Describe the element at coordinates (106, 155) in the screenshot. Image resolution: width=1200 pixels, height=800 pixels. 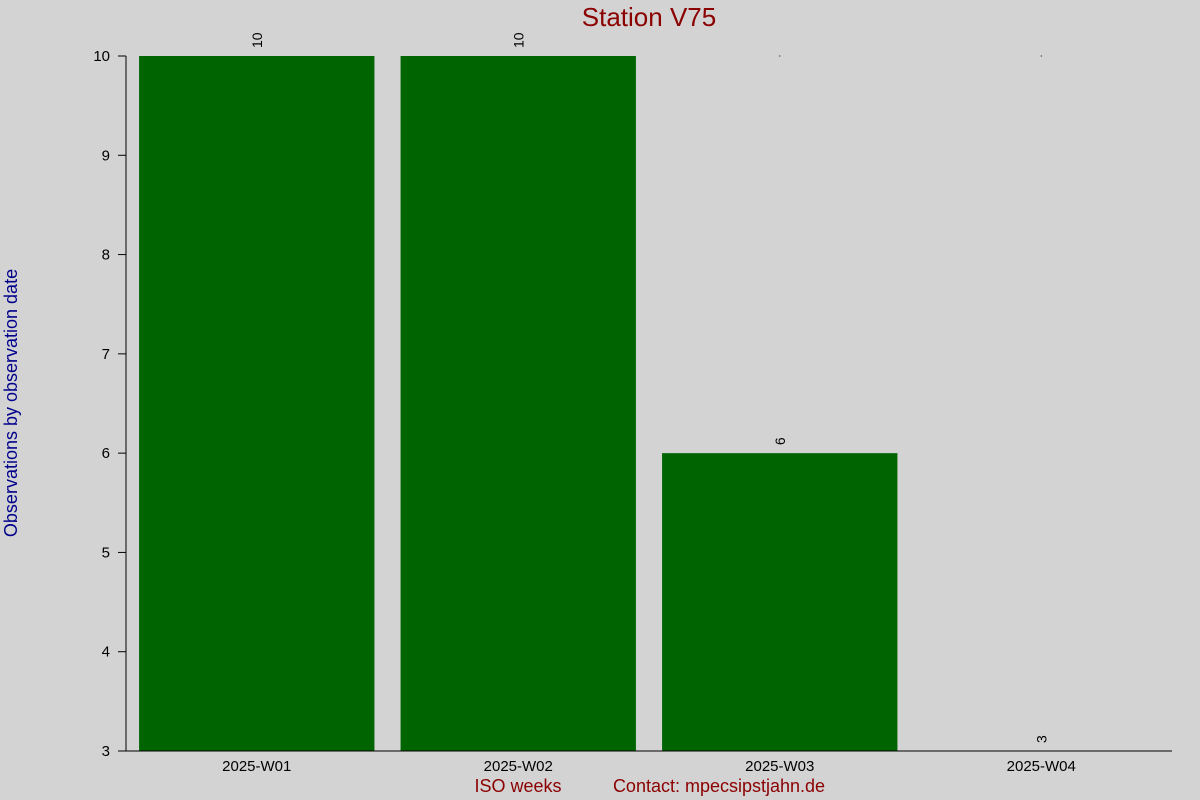
I see `y-tick-label-9: 9` at that location.